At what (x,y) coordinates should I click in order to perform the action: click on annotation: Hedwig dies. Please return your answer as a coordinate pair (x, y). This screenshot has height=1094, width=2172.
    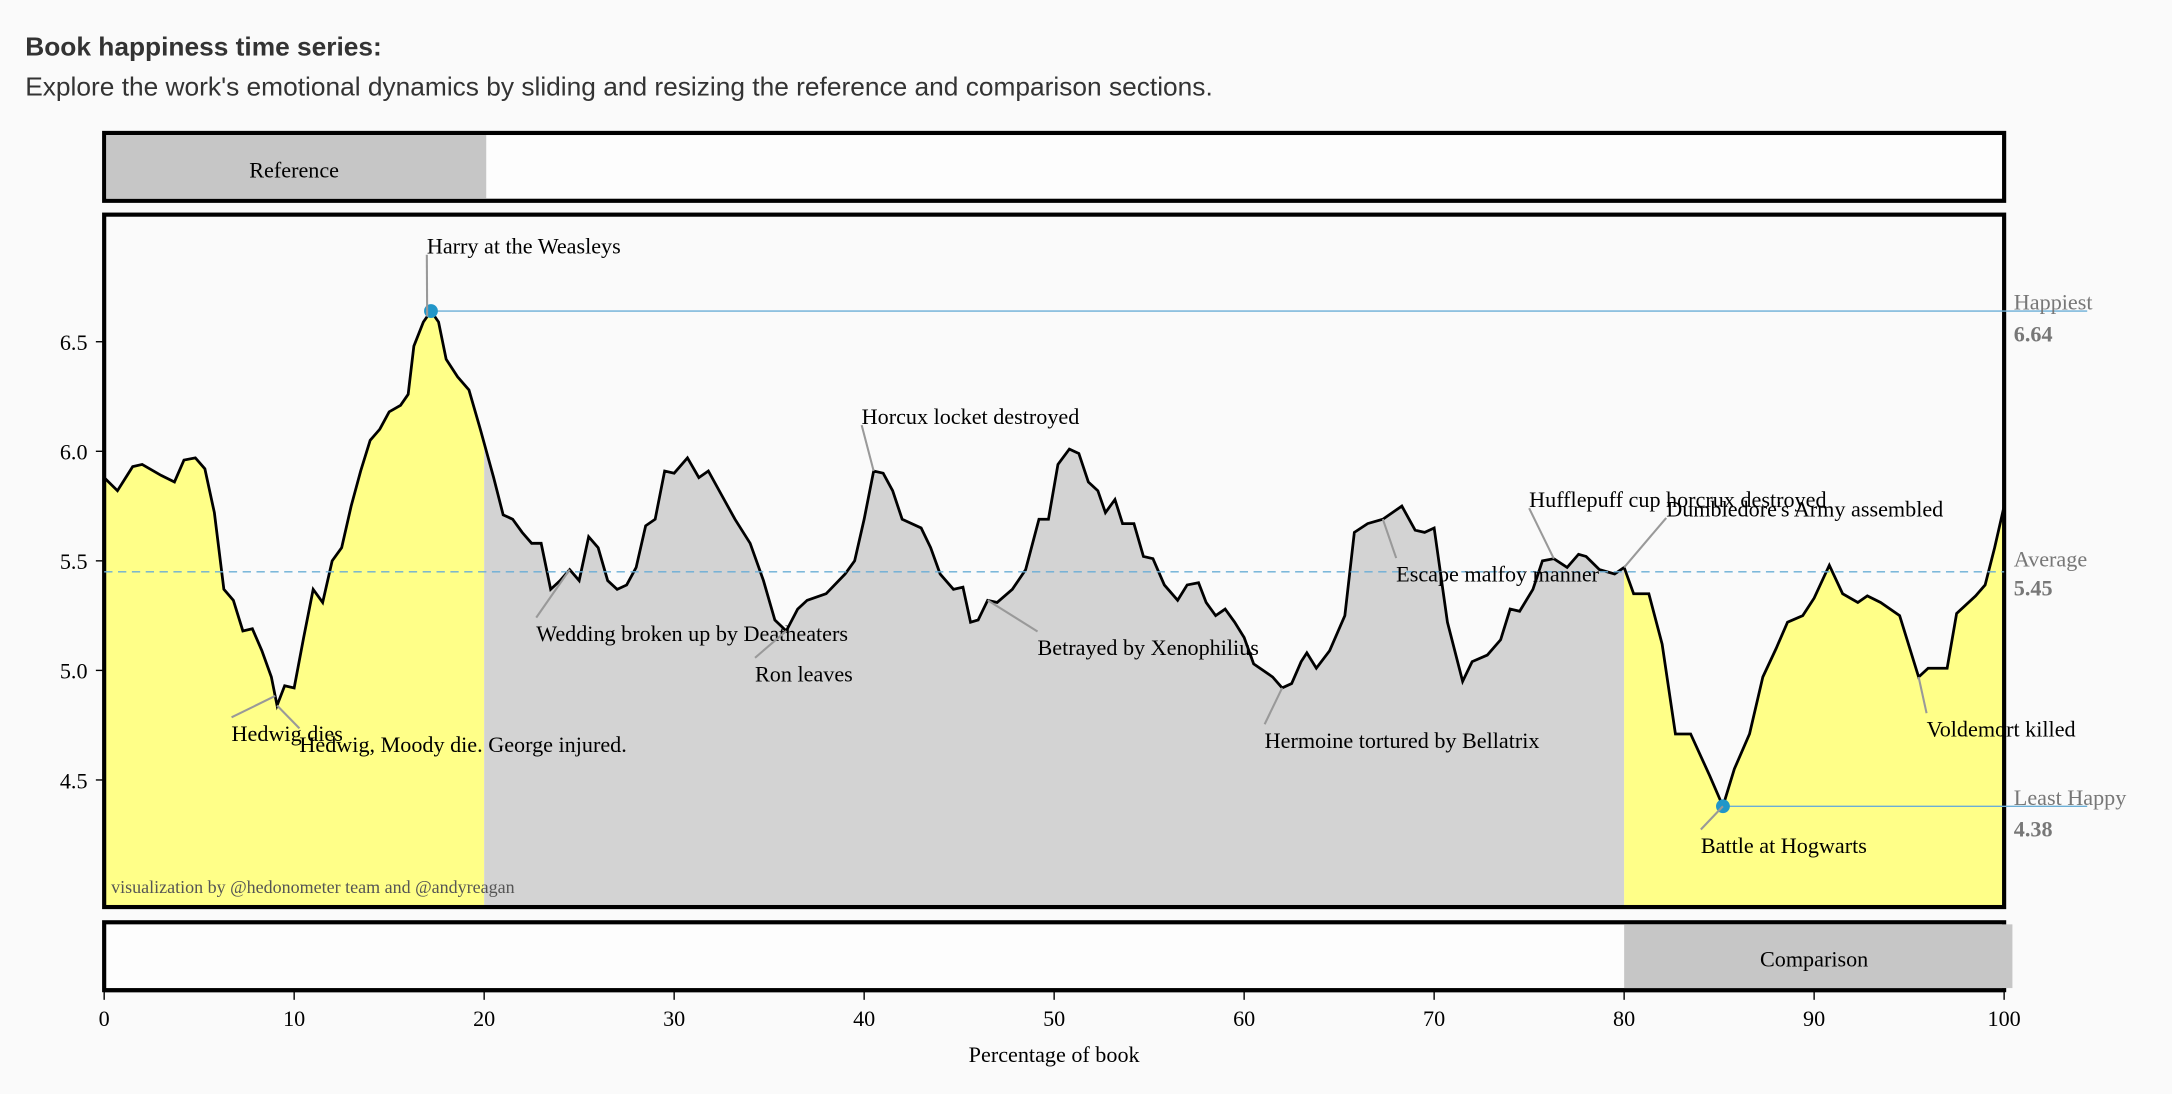
    Looking at the image, I should click on (287, 733).